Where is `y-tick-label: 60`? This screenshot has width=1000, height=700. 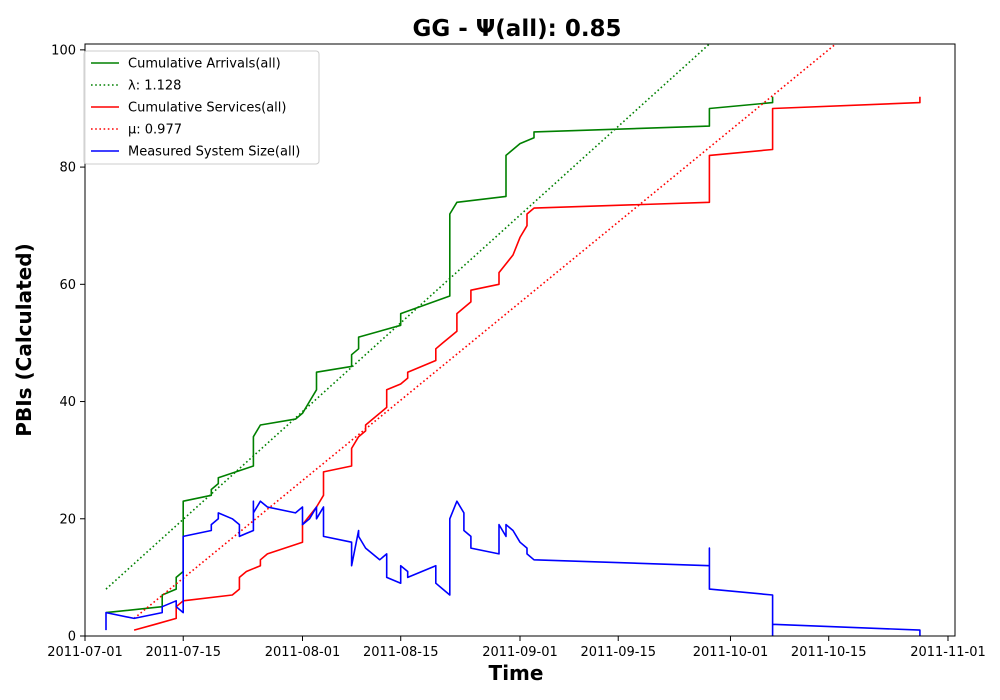
y-tick-label: 60 is located at coordinates (67, 285).